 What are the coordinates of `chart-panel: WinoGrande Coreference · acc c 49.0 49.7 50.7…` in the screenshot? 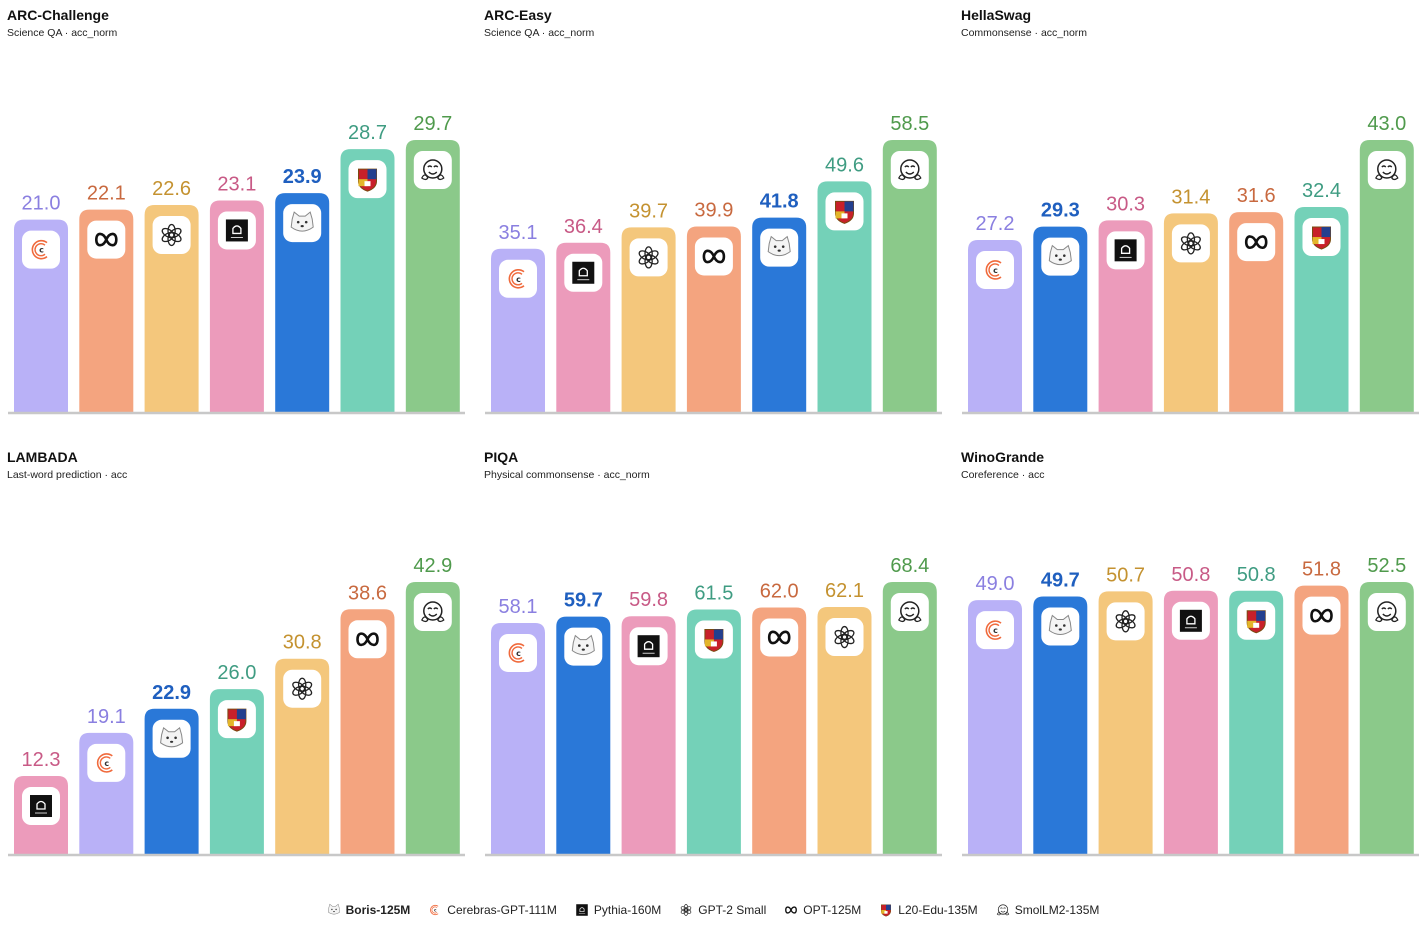 It's located at (1190, 653).